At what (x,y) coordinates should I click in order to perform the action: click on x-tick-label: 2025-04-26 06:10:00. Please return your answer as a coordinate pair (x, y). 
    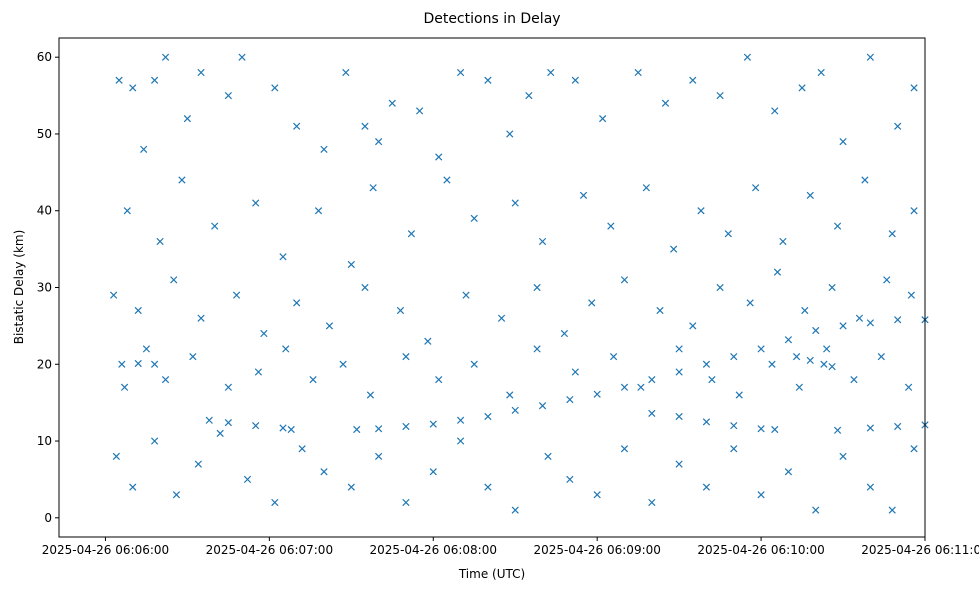
    Looking at the image, I should click on (760, 550).